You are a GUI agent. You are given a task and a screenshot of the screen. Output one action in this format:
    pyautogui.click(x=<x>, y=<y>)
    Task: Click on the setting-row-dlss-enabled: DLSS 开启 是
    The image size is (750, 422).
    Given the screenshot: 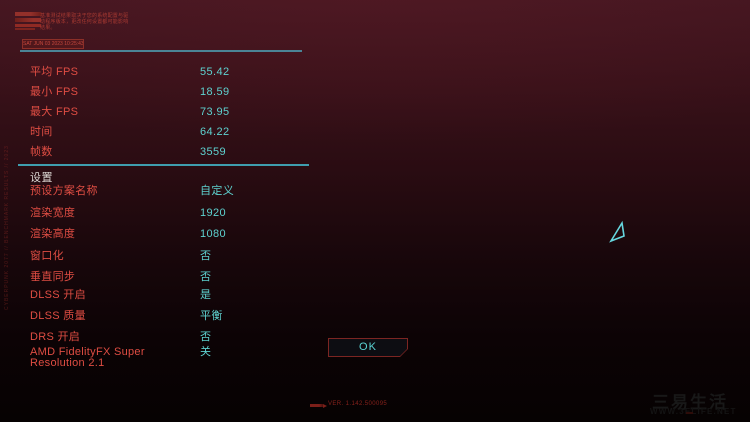 What is the action you would take?
    pyautogui.click(x=210, y=297)
    